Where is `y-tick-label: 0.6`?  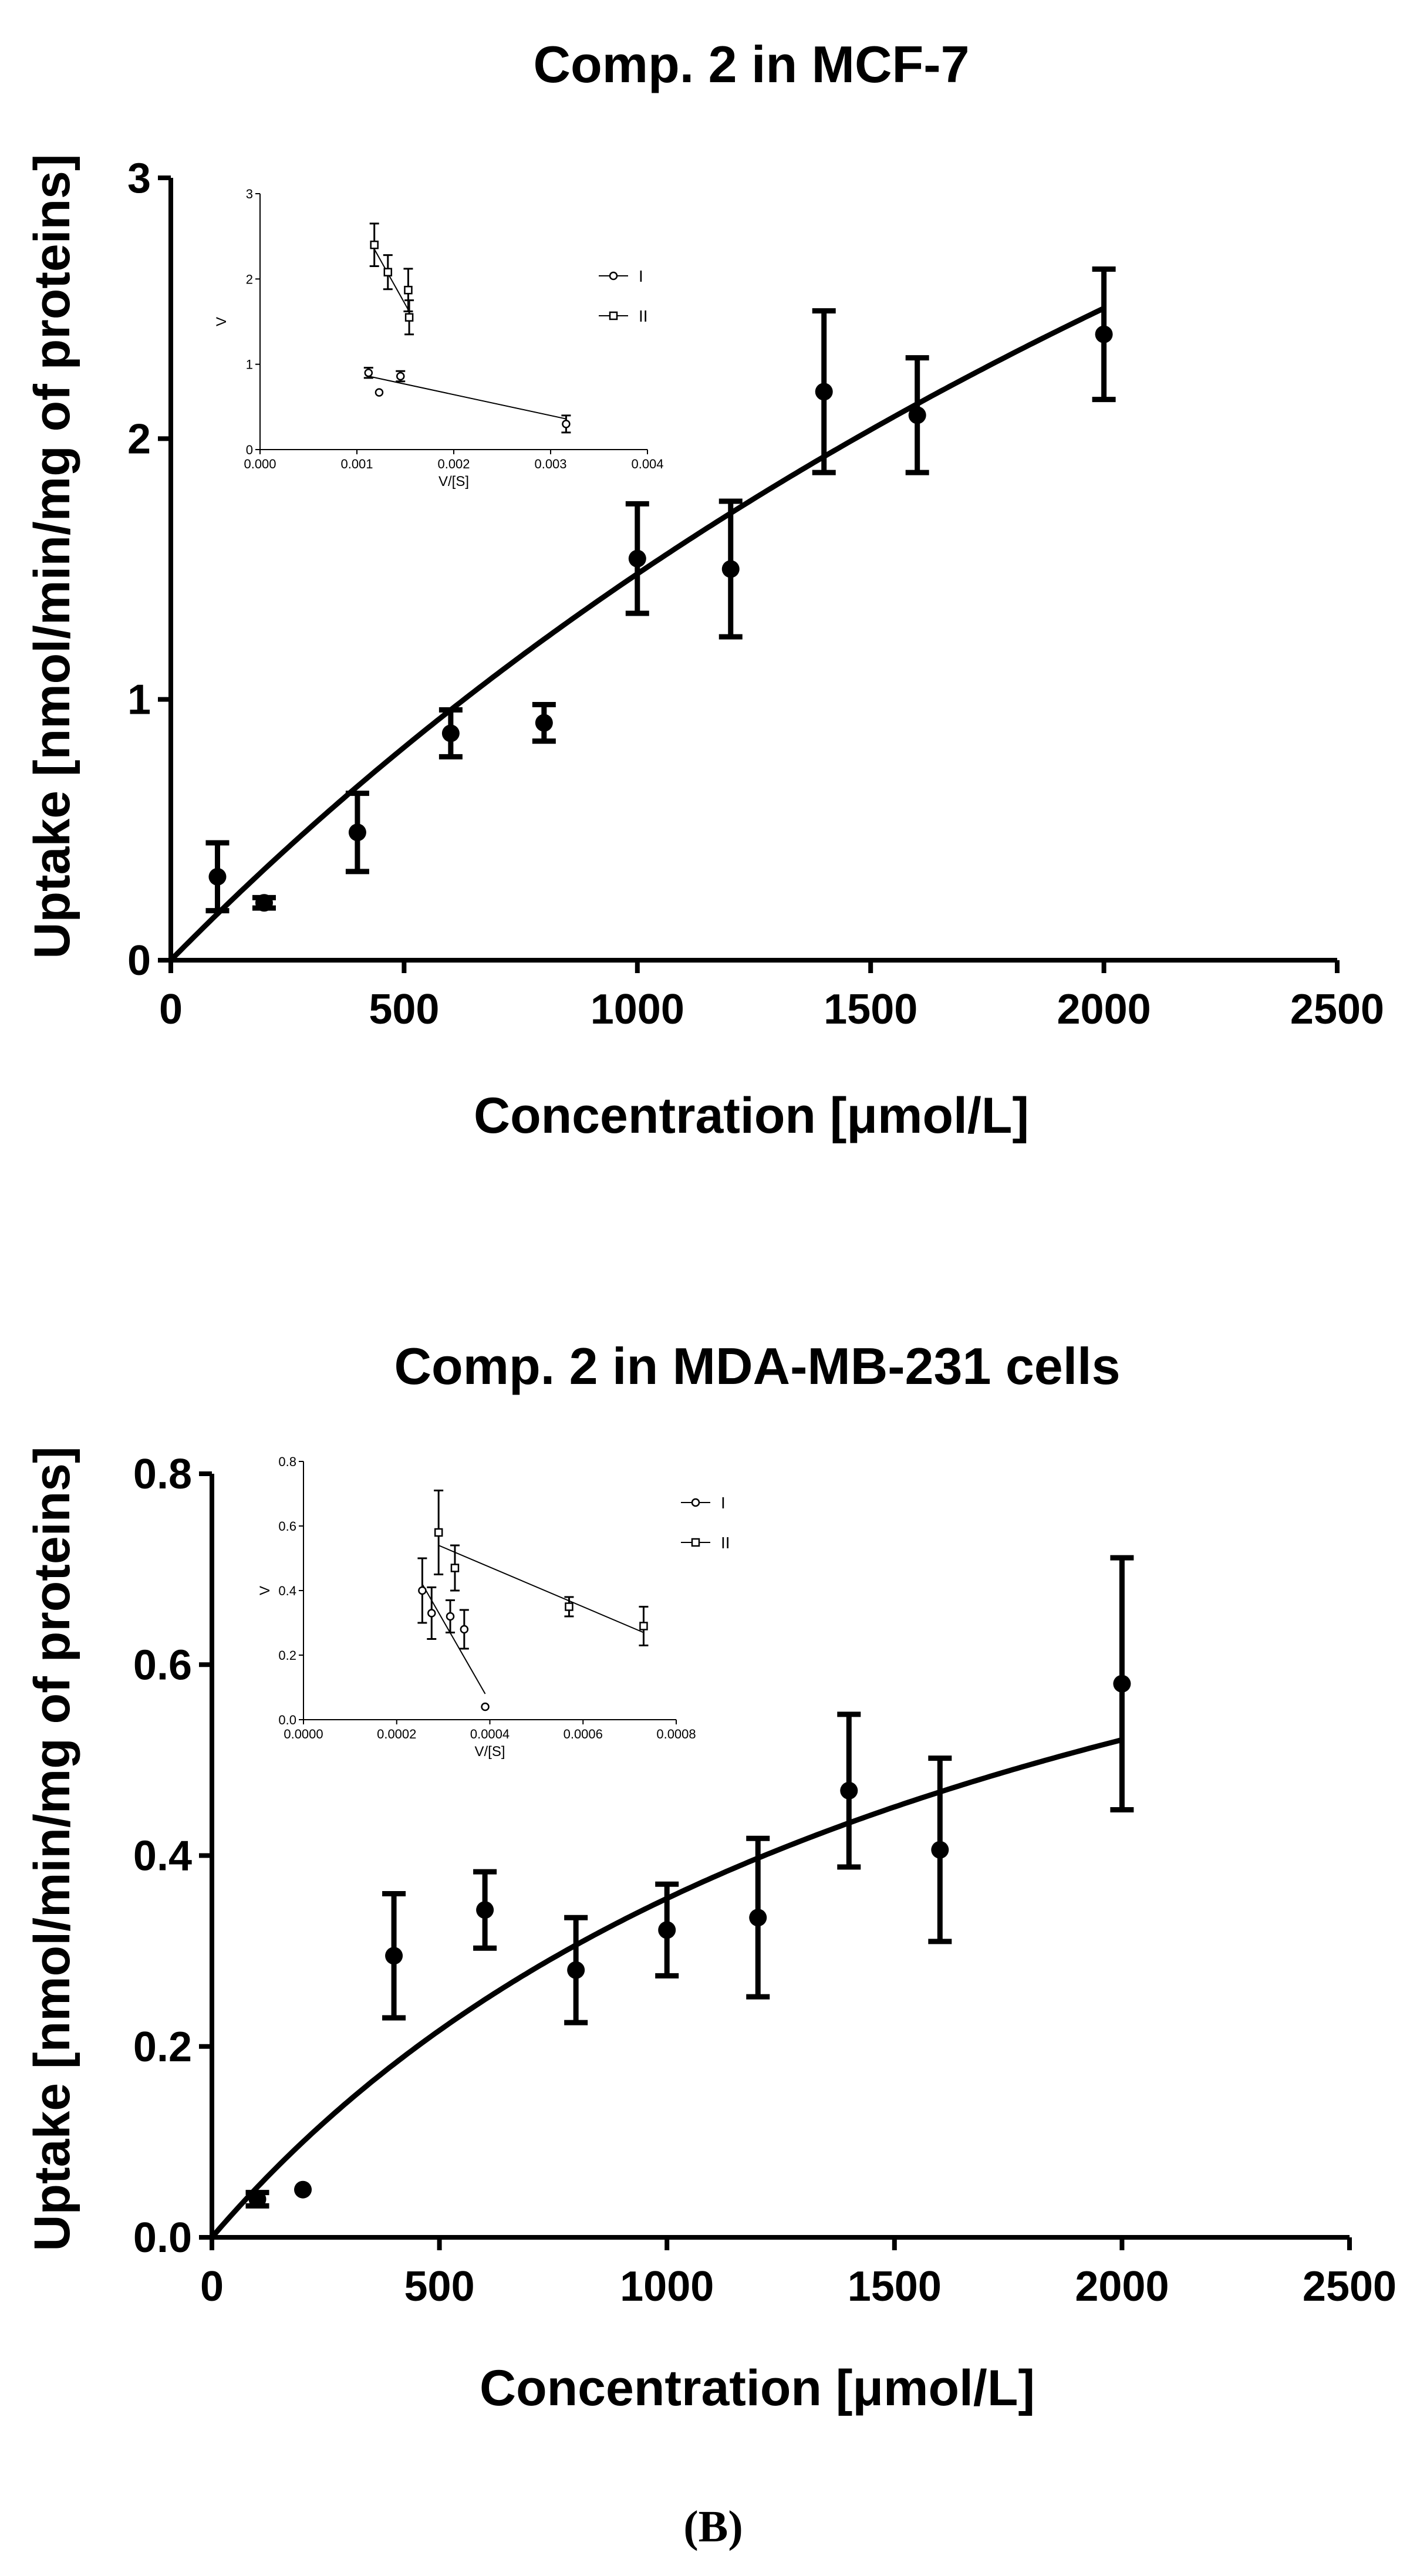
y-tick-label: 0.6 is located at coordinates (162, 1666).